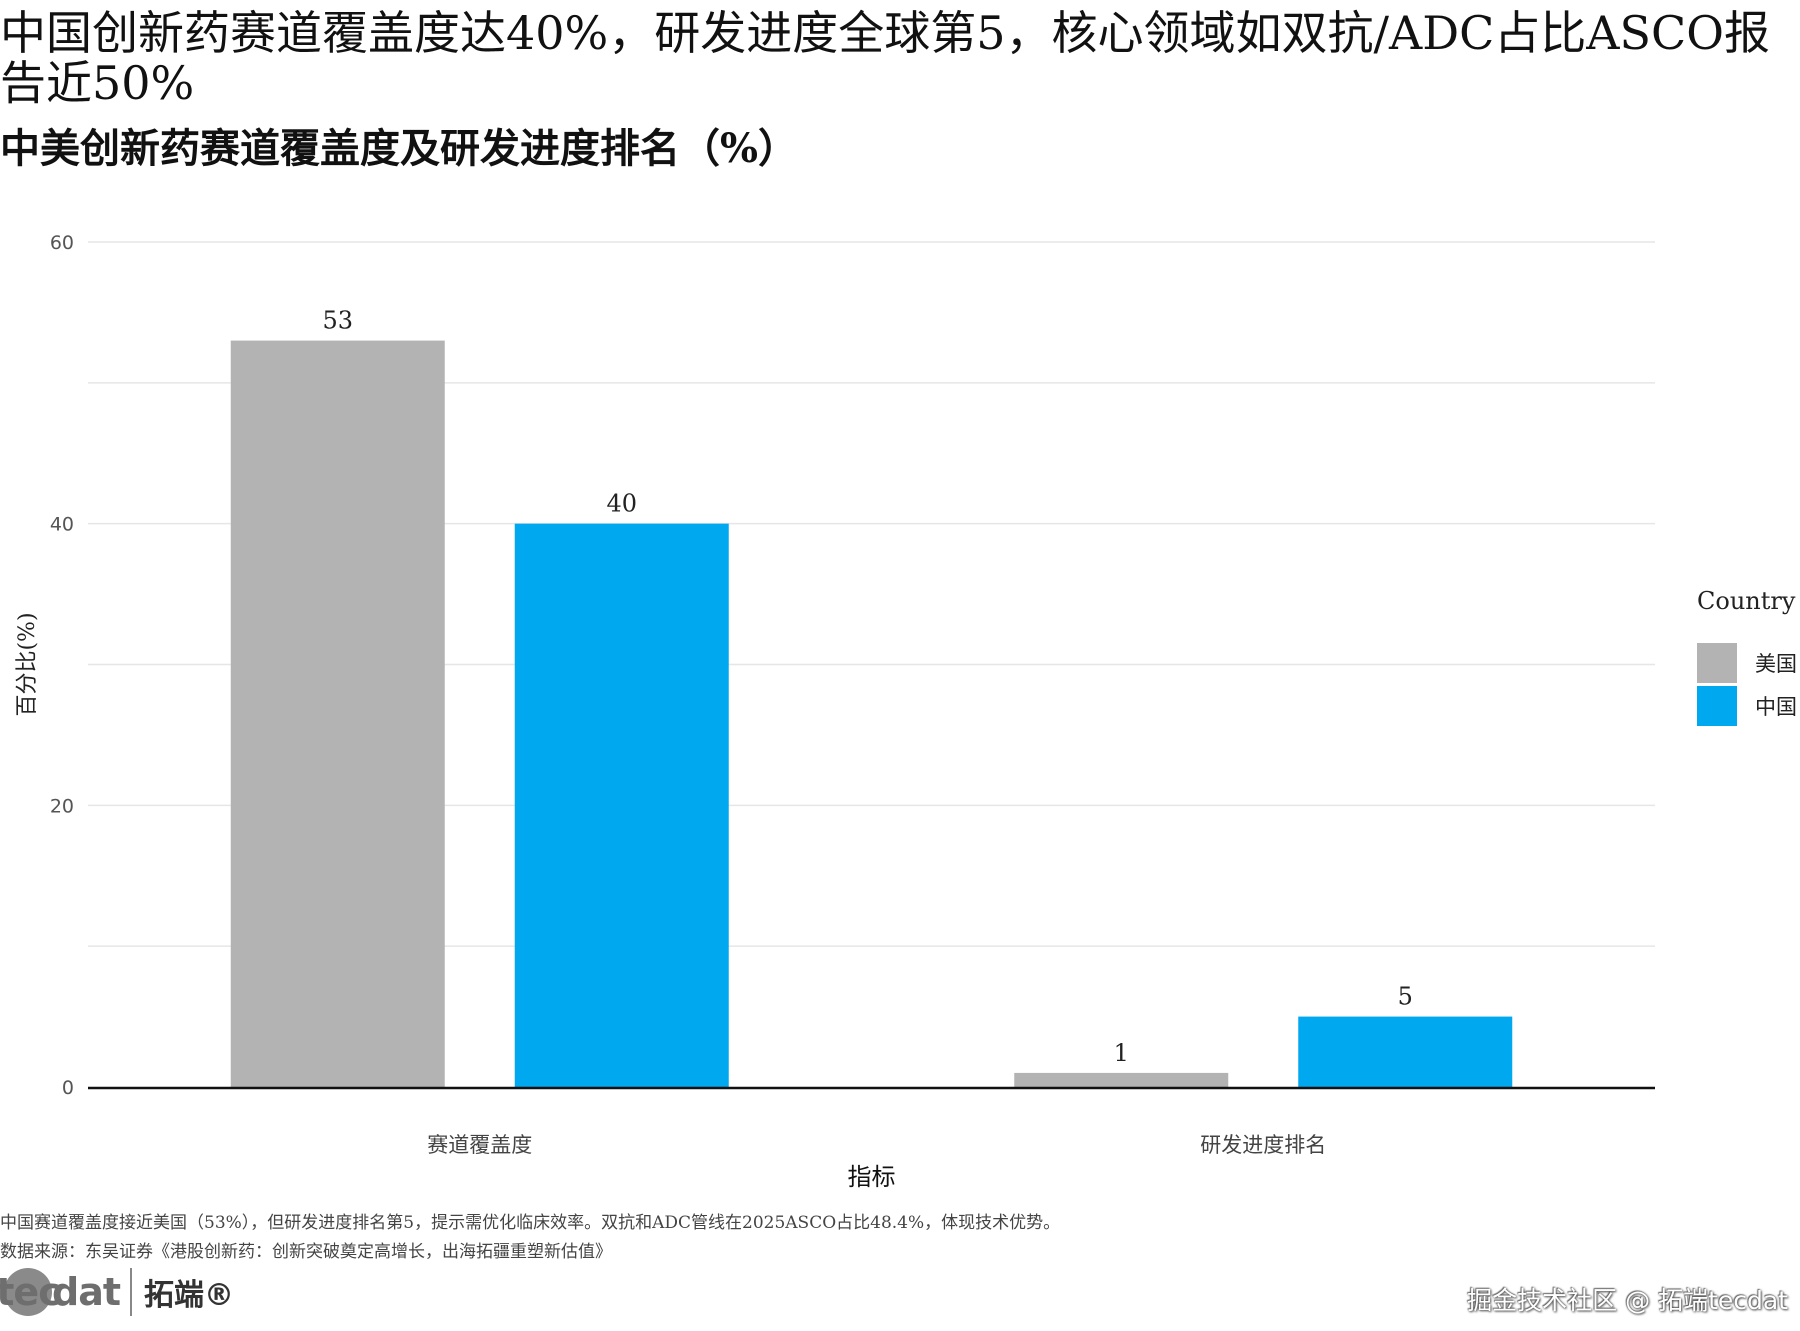 This screenshot has height=1331, width=1800. What do you see at coordinates (306, 1252) in the screenshot?
I see `data-source: 数据来源：东吴证券《港股创新药：创新突破奠定高增长，出海拓疆重塑新估值》` at bounding box center [306, 1252].